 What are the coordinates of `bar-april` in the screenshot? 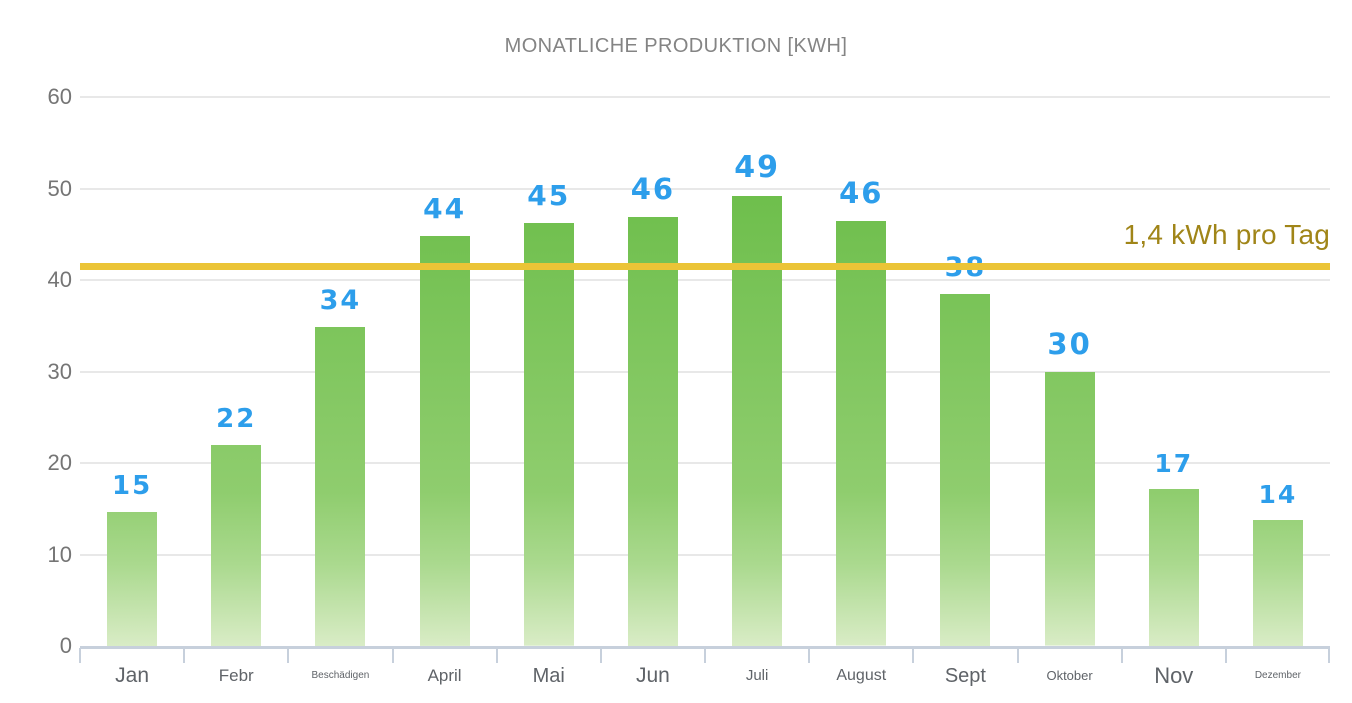 It's located at (444, 441).